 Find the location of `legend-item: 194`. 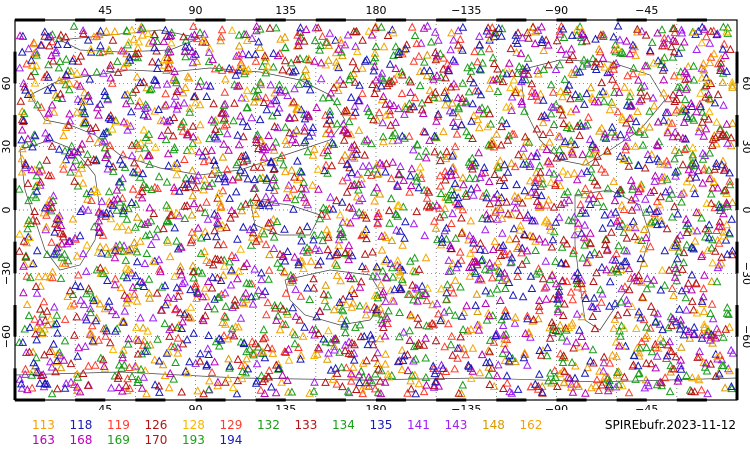

legend-item: 194 is located at coordinates (231, 440).